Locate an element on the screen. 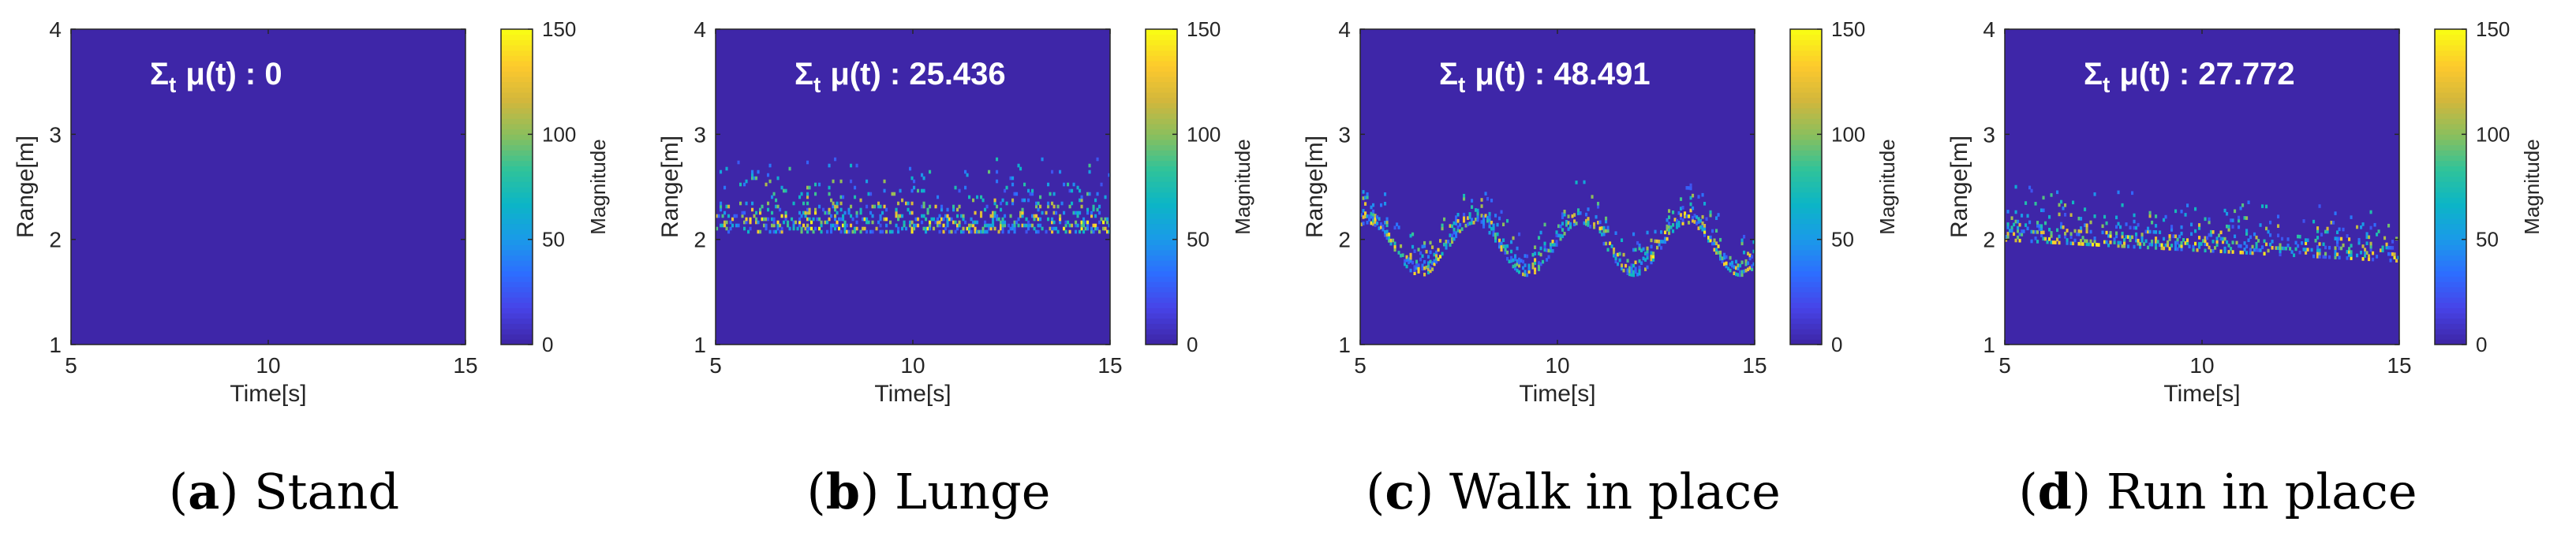  colorbar-label: Magnitude is located at coordinates (2532, 186).